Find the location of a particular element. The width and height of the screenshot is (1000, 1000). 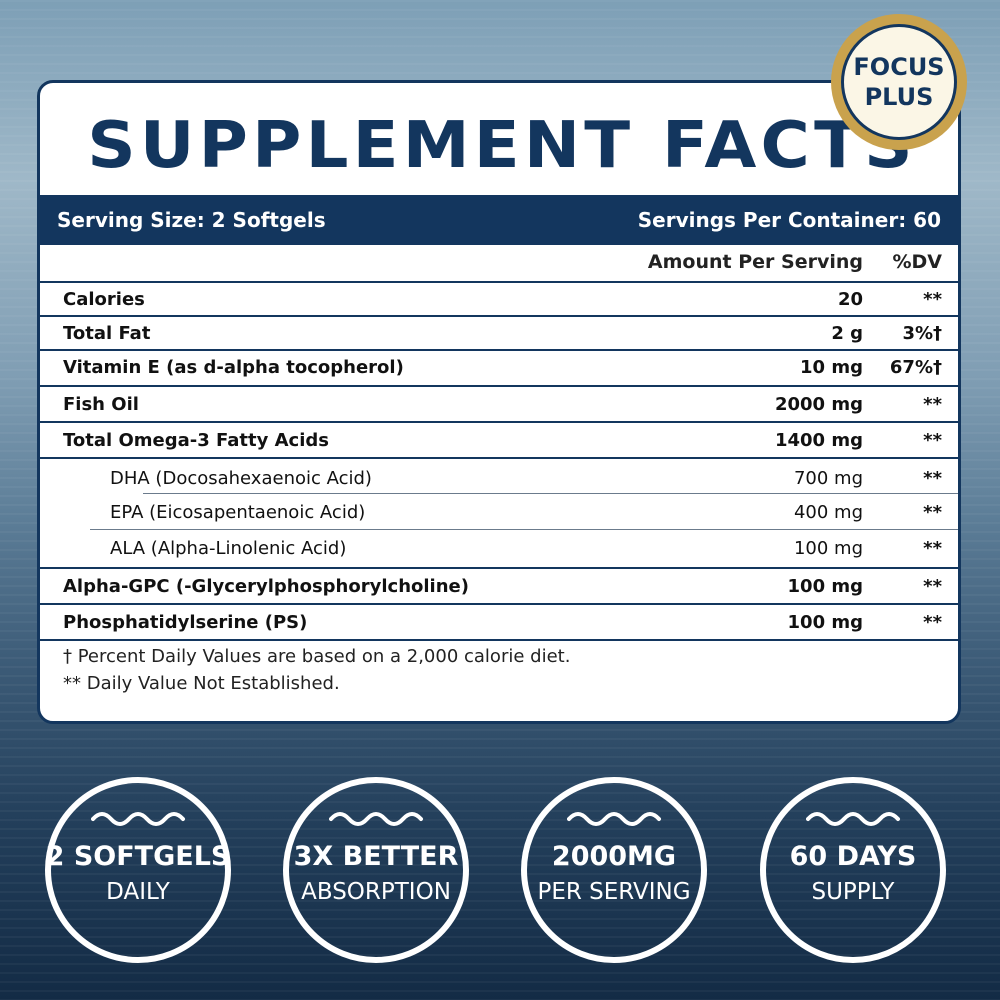

feature-title: 2000MG is located at coordinates (614, 856).